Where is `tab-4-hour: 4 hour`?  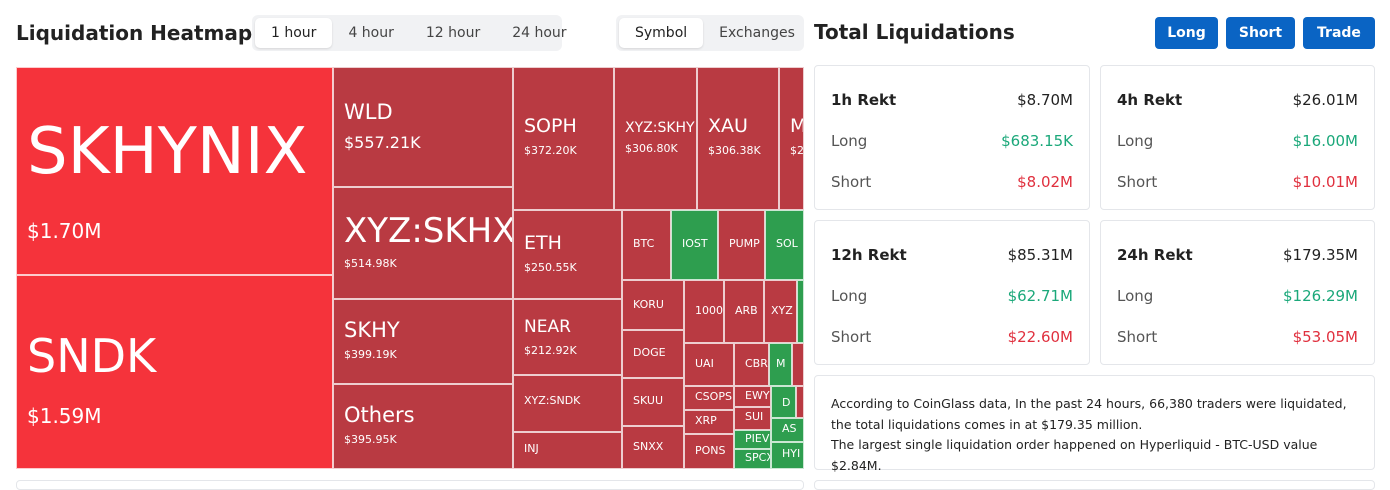 tab-4-hour: 4 hour is located at coordinates (371, 33).